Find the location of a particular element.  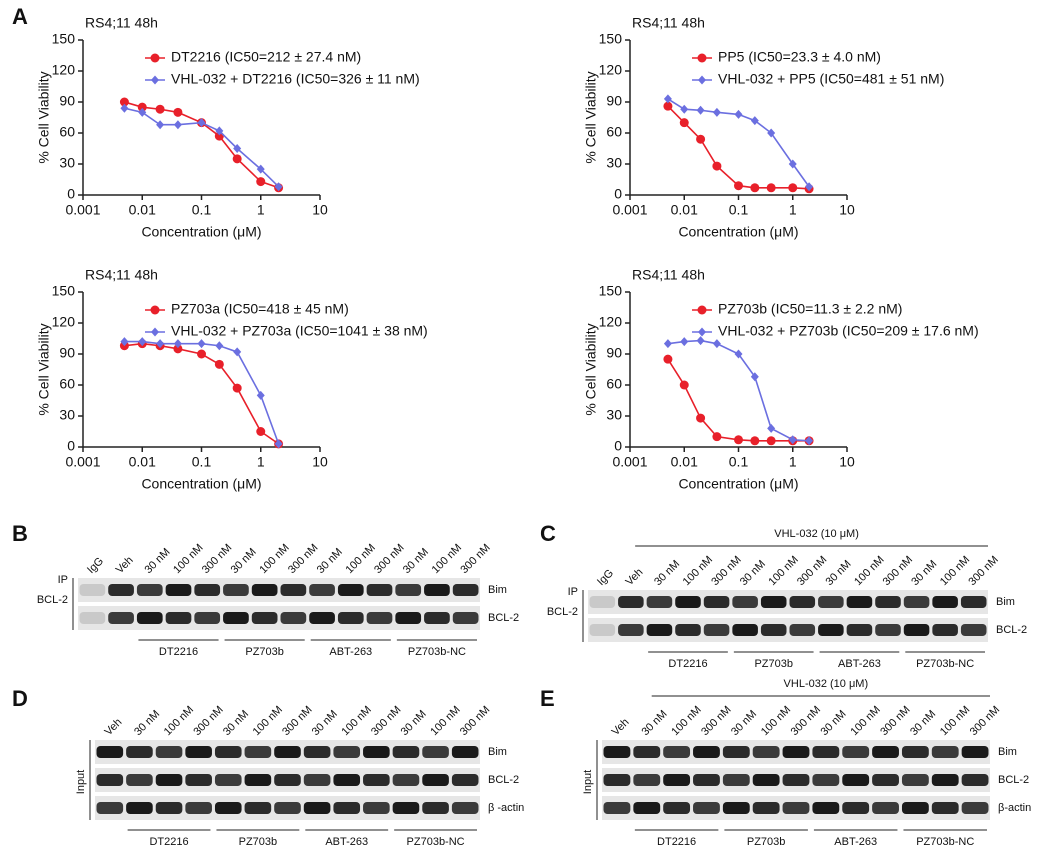

legend-label: VHL-032 + PZ703a (IC50=1041 ± 38 nM) is located at coordinates (299, 331).